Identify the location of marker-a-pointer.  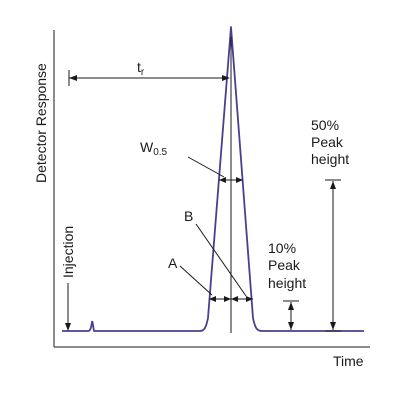
(196, 280).